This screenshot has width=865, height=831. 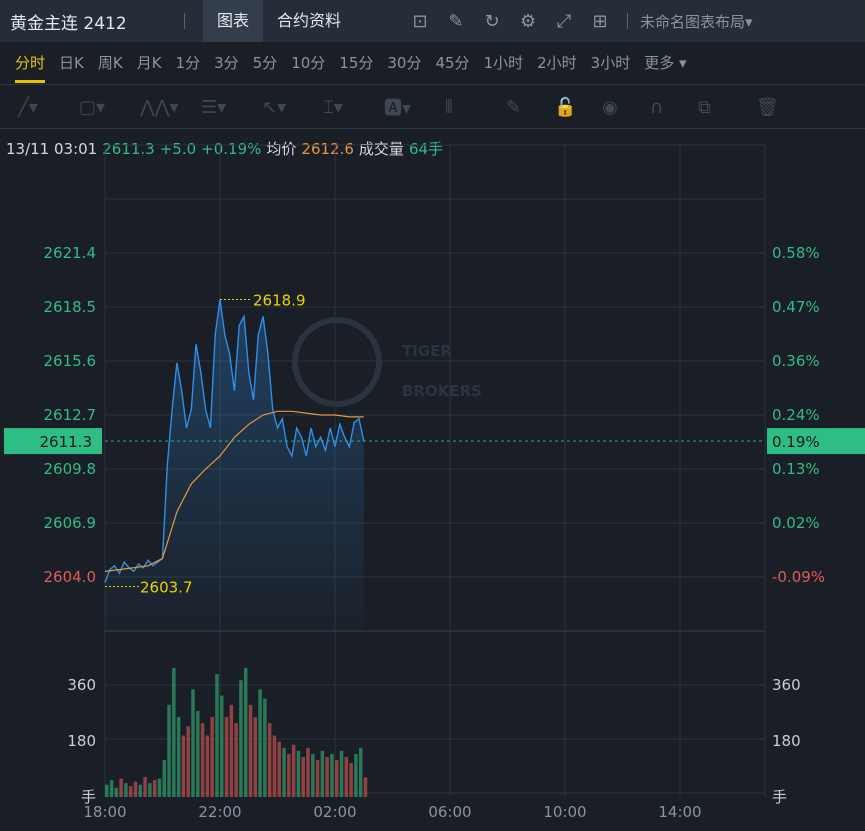 What do you see at coordinates (309, 20) in the screenshot?
I see `tab-contract-info: 合约资料` at bounding box center [309, 20].